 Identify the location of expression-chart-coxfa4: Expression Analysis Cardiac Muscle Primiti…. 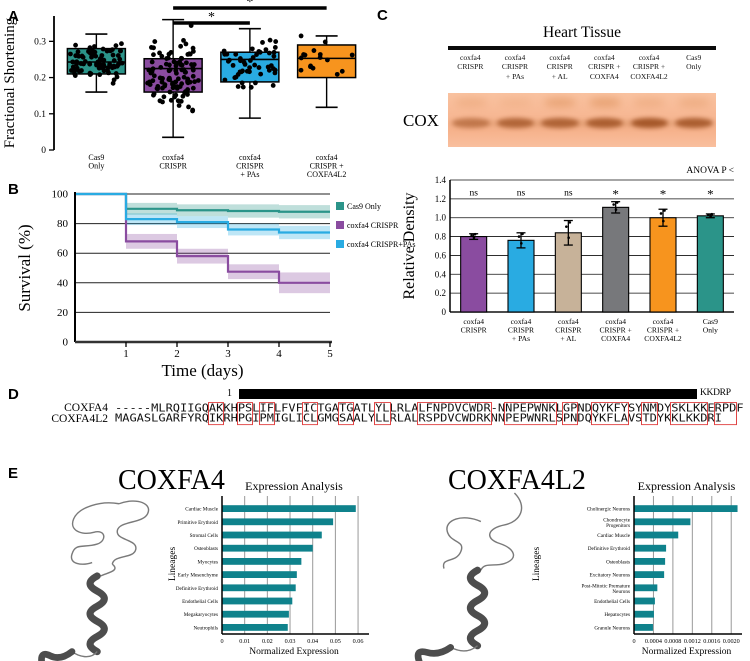
(268, 568).